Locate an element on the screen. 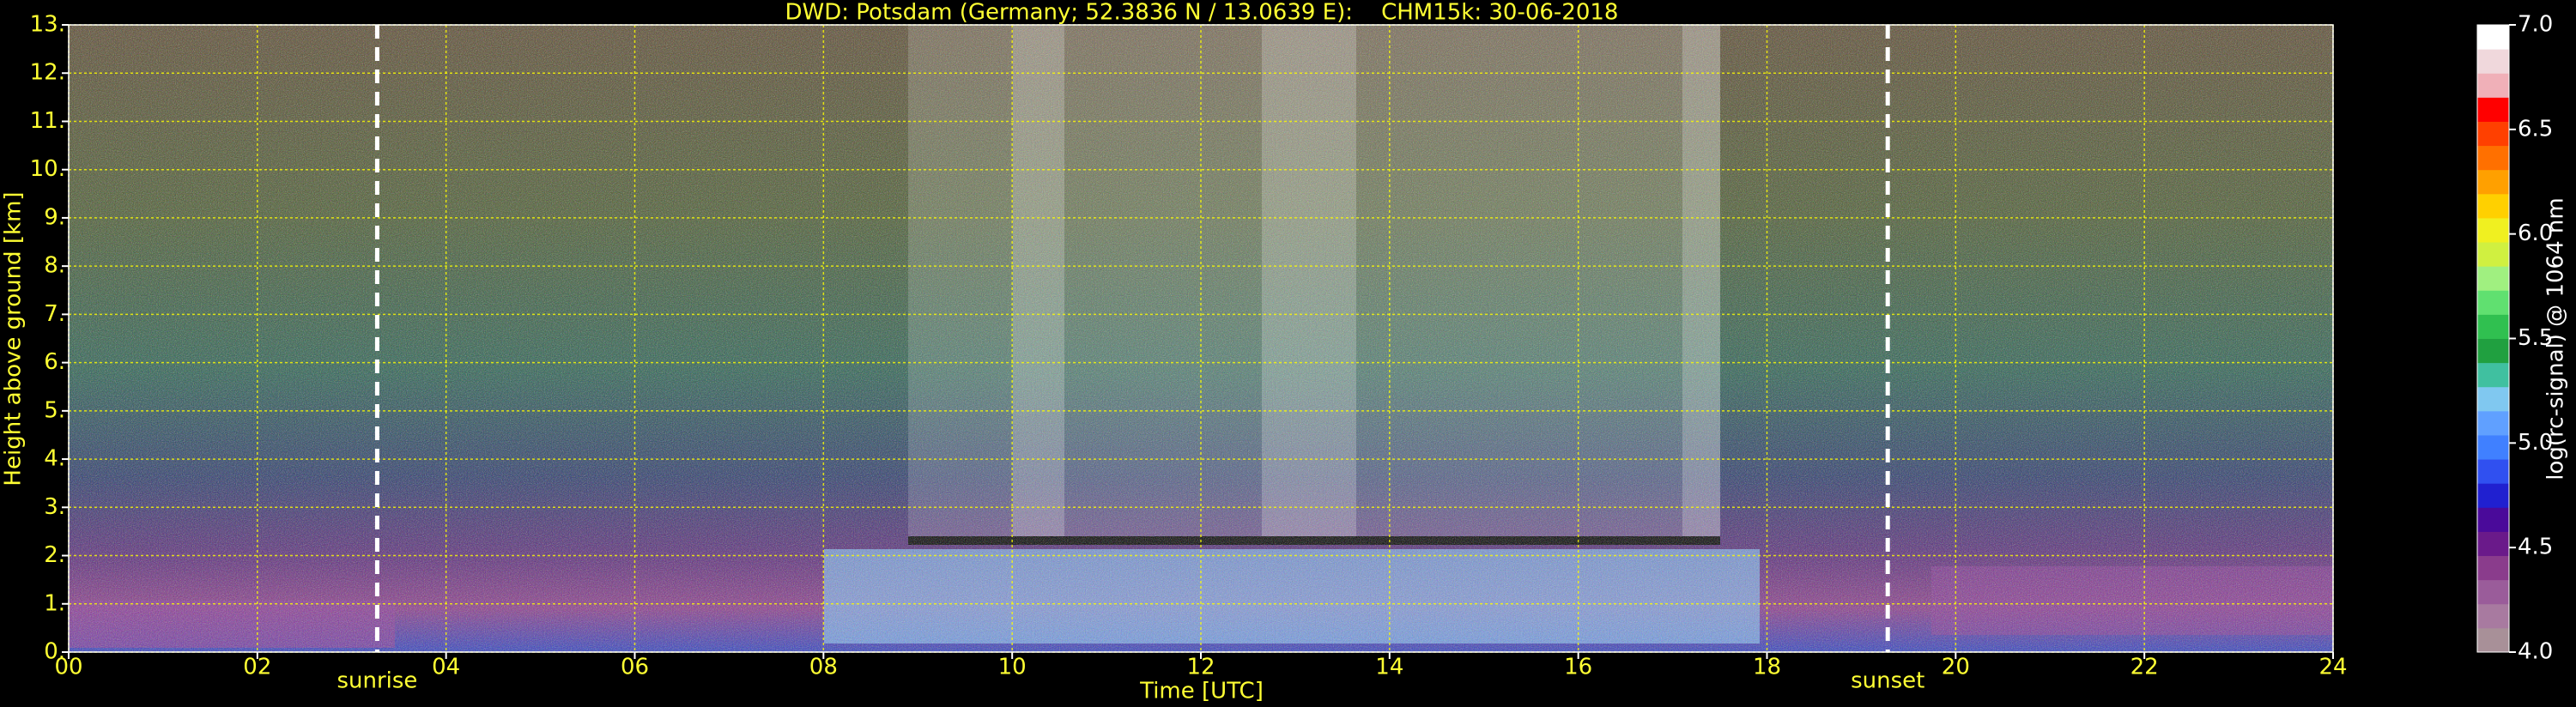  colorbar-tick-label: 4.0 is located at coordinates (2535, 652).